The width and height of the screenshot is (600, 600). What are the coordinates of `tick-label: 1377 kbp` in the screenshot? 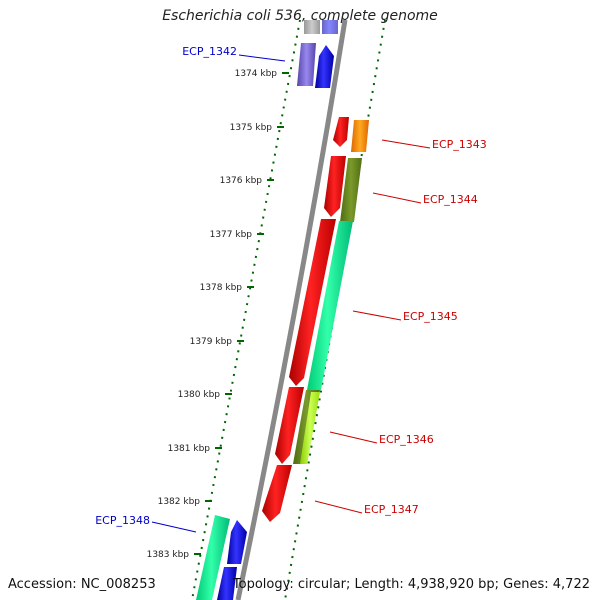 It's located at (231, 235).